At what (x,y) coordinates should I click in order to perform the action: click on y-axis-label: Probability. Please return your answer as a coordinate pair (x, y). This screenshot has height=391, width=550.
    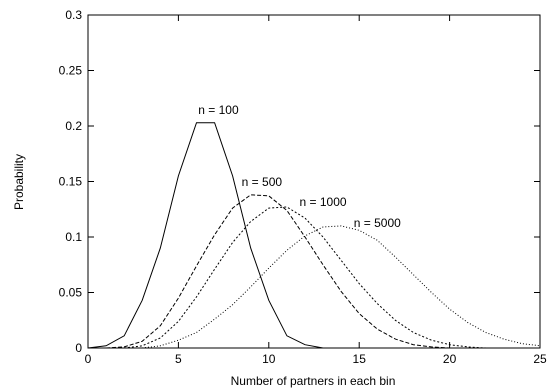
    Looking at the image, I should click on (19, 182).